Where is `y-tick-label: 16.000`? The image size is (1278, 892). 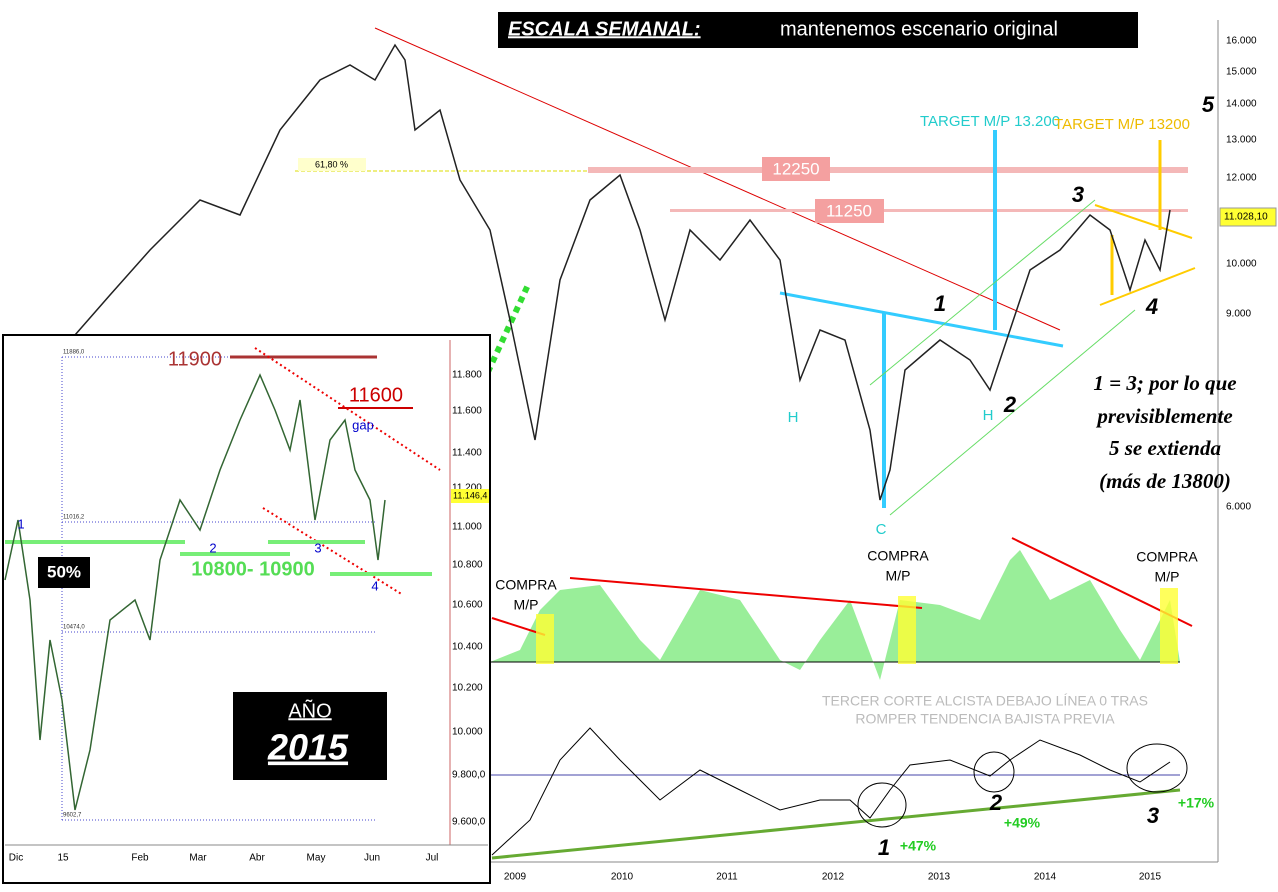 y-tick-label: 16.000 is located at coordinates (1241, 41).